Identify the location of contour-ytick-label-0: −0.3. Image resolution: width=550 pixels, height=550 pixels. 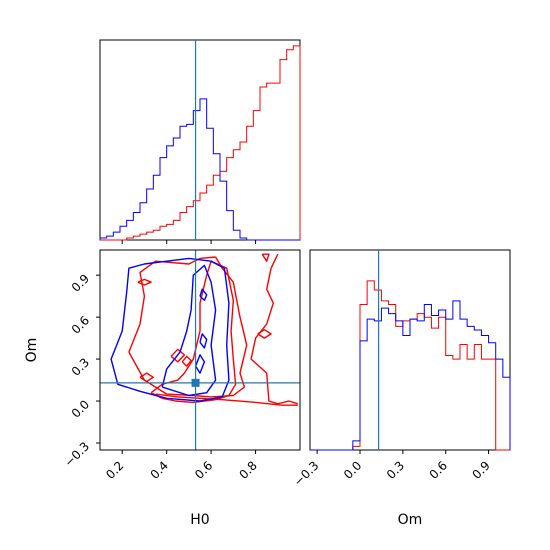
(77, 454).